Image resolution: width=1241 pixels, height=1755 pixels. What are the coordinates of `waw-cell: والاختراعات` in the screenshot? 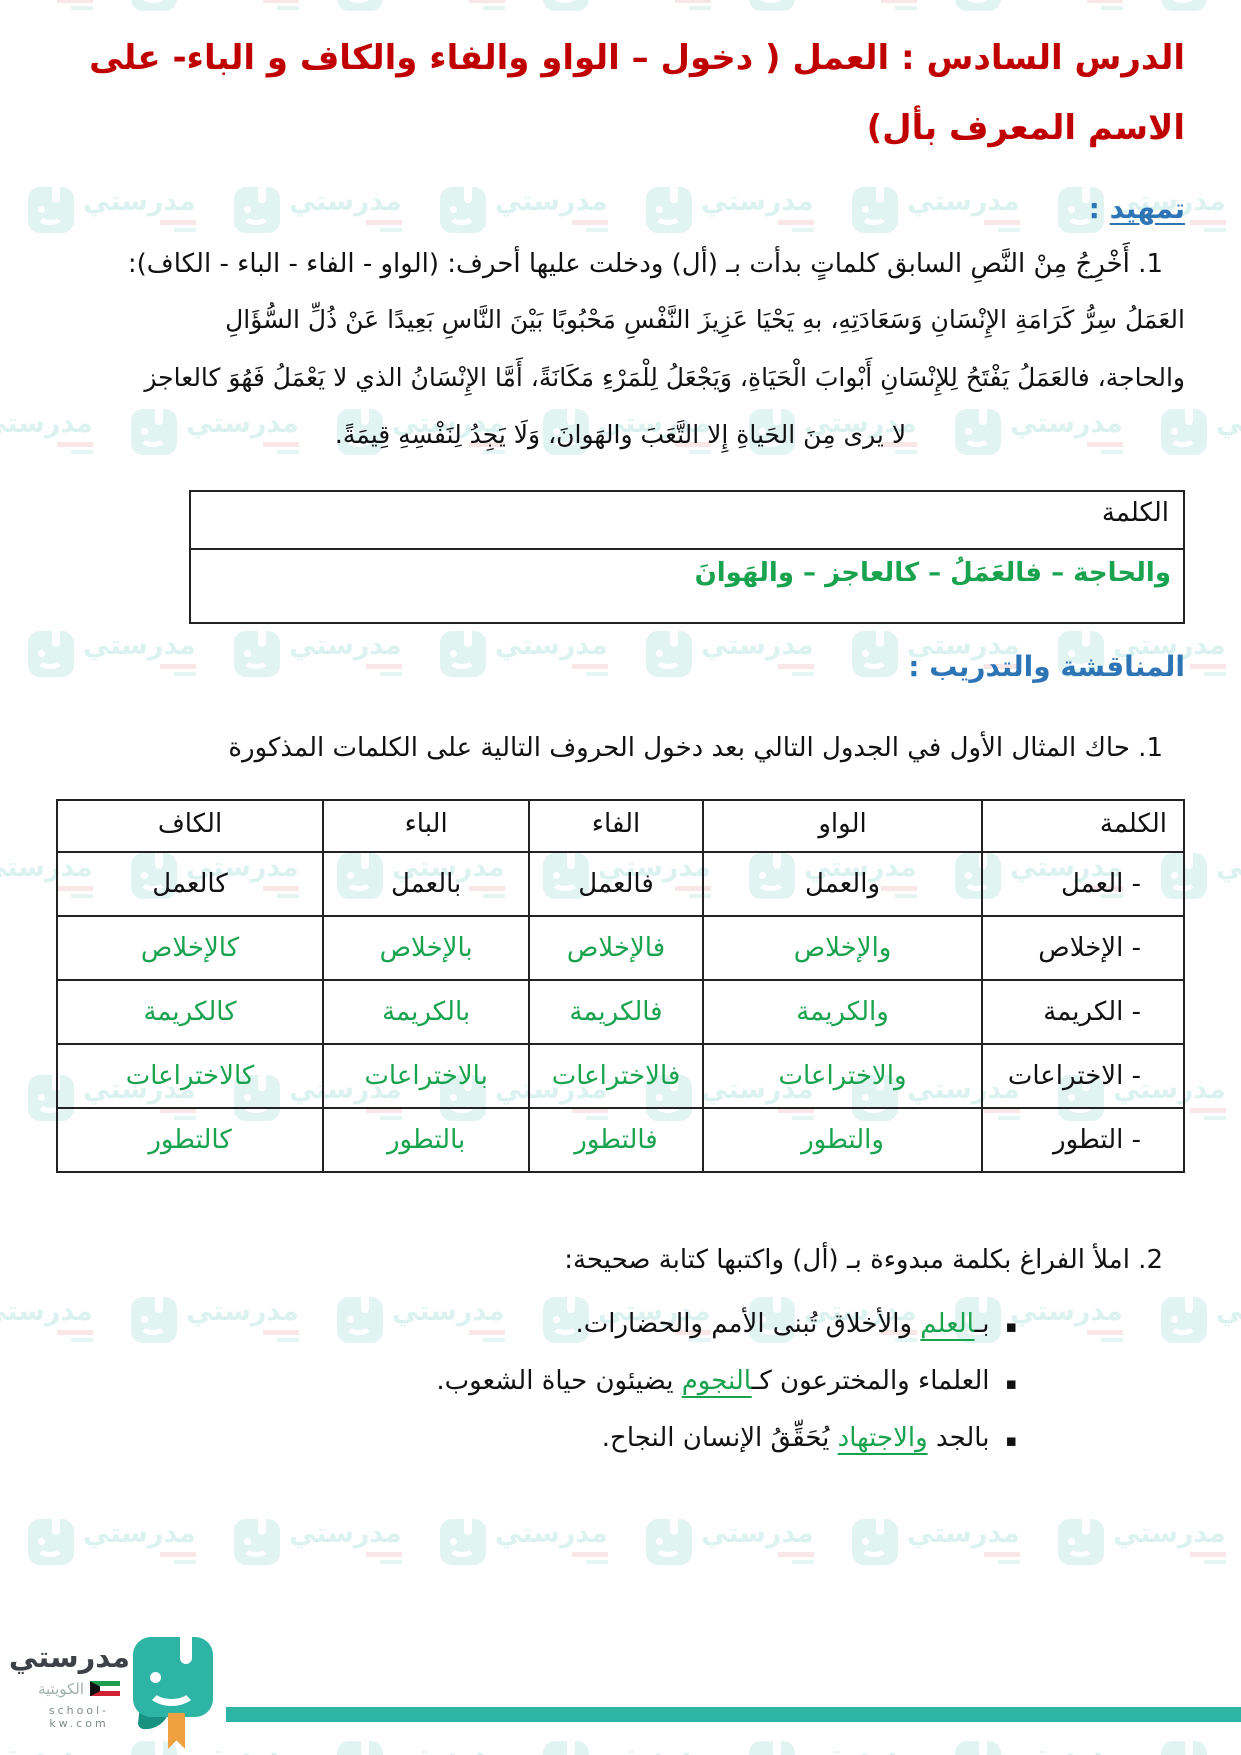 It's located at (842, 1075).